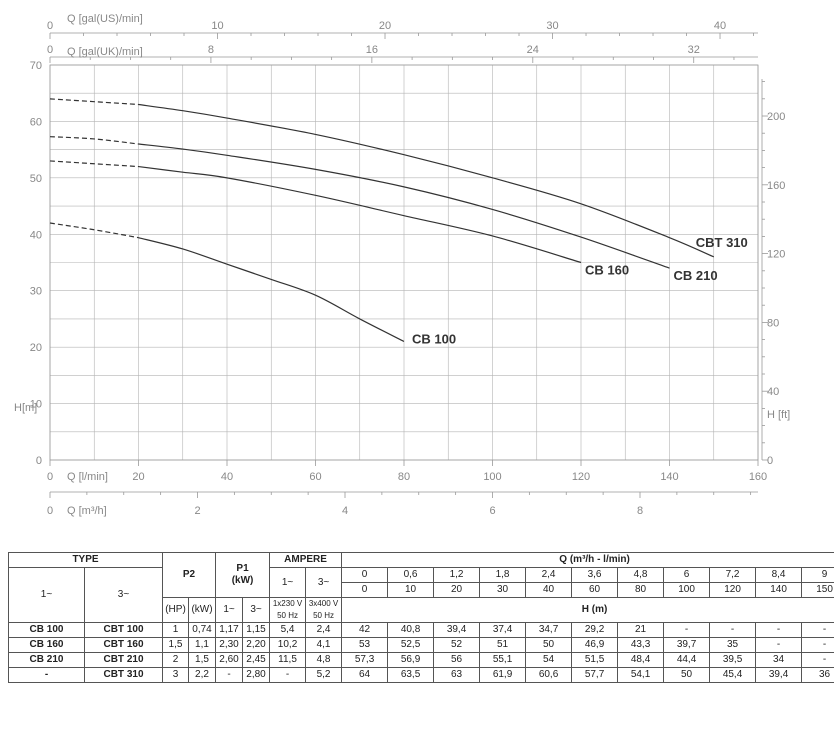 This screenshot has height=732, width=834. What do you see at coordinates (105, 19) in the screenshot?
I see `gal-us-axis-label: Q [gal(US)/min]` at bounding box center [105, 19].